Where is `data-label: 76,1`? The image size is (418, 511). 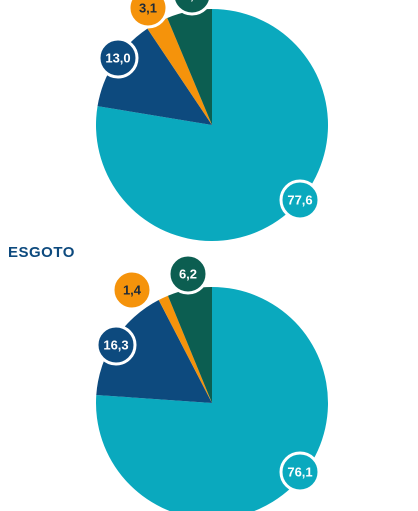
data-label: 76,1 is located at coordinates (299, 471).